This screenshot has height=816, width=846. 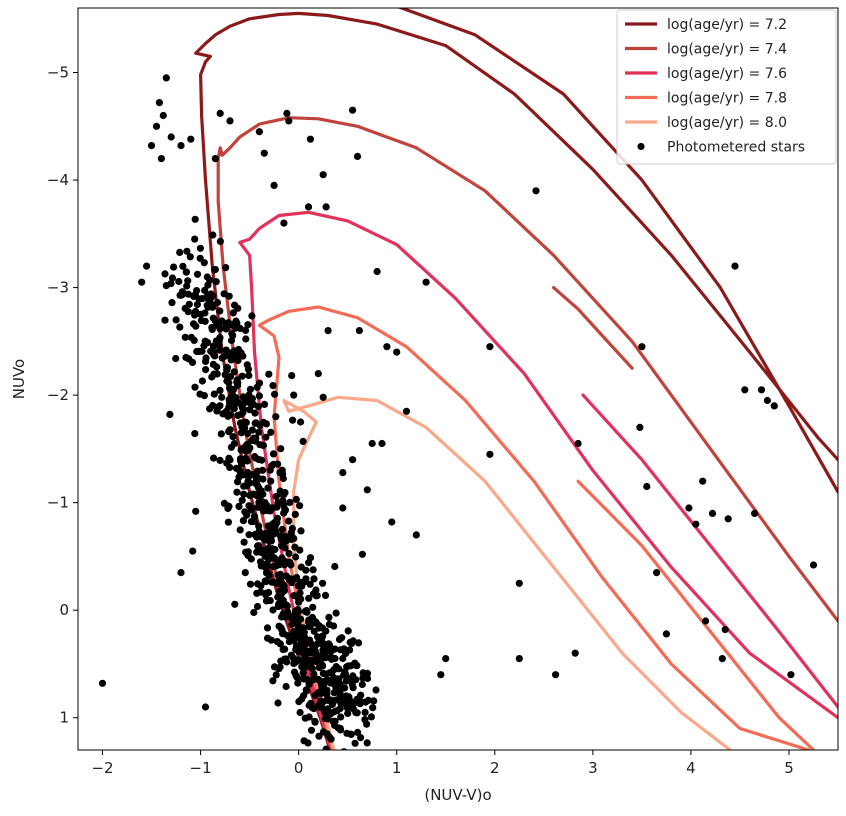 I want to click on y-tick-label: −3, so click(x=58, y=288).